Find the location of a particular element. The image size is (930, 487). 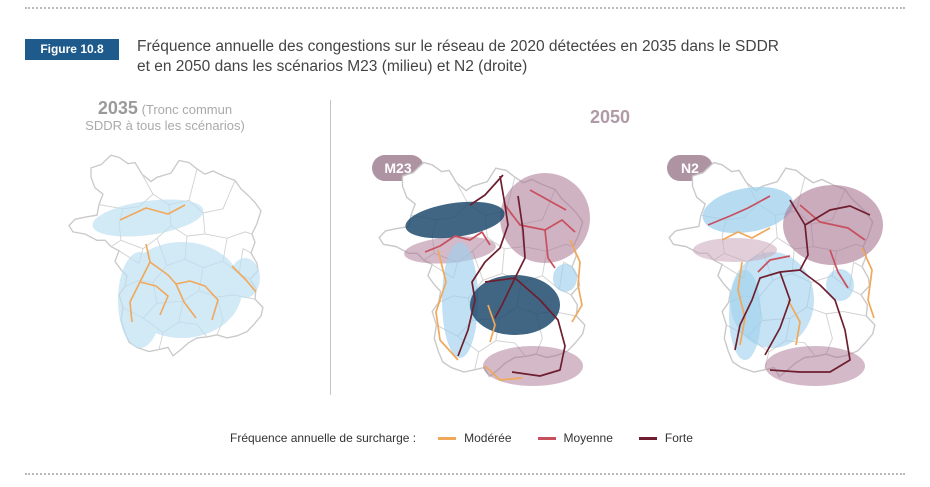

panel-2035-year: 2035 is located at coordinates (117, 108).